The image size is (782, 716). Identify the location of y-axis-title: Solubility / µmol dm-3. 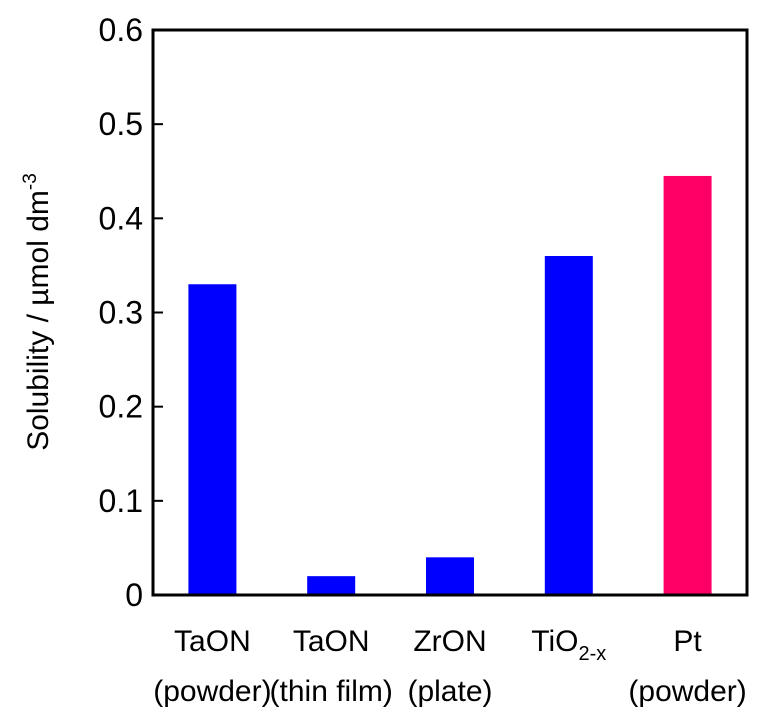
(37, 312).